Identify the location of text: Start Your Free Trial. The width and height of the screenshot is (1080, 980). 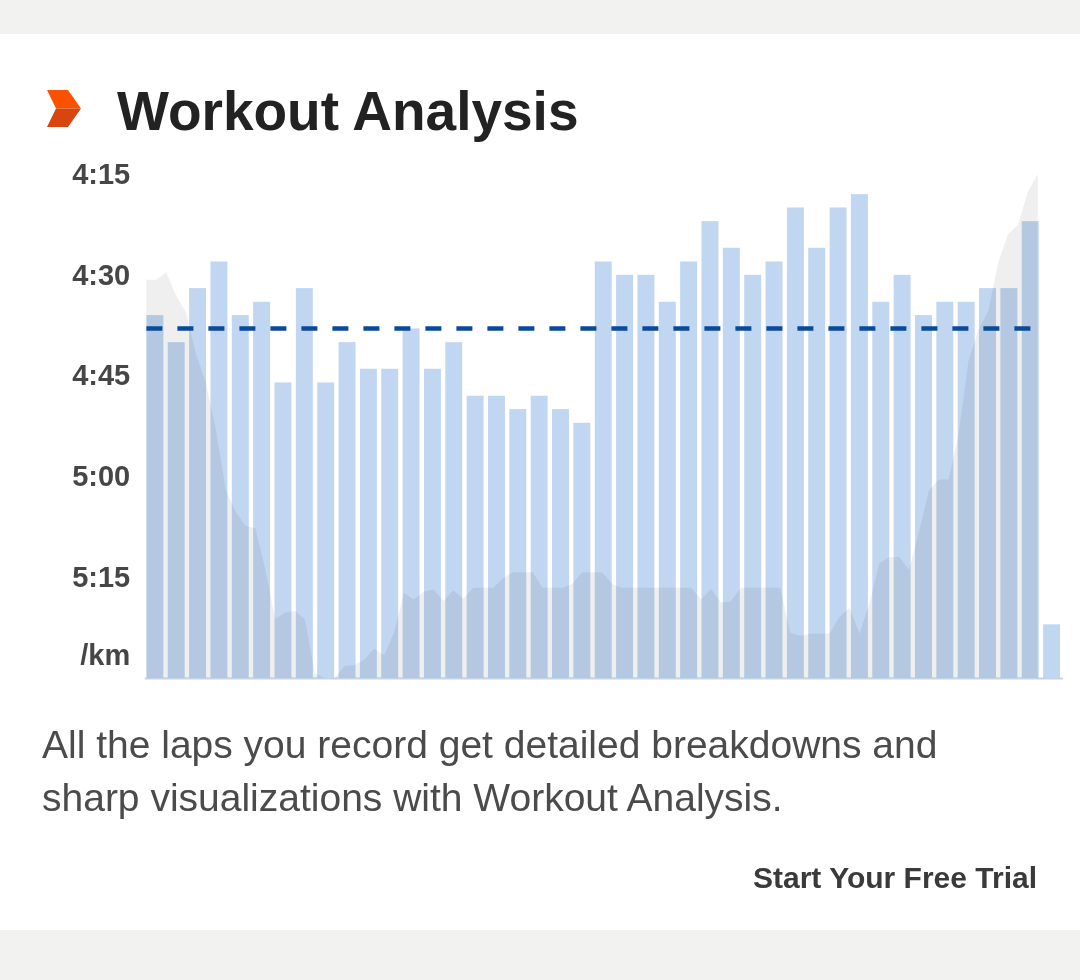
(895, 877).